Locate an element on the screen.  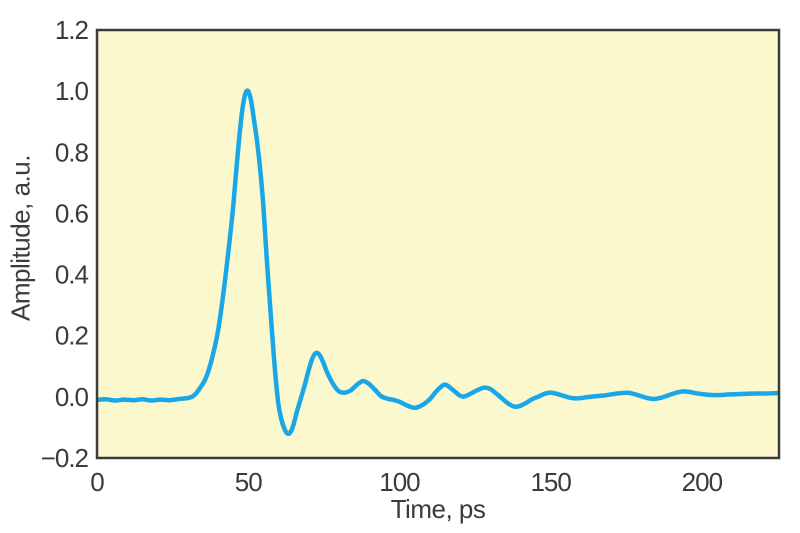
x-tick-label: 100 is located at coordinates (399, 482).